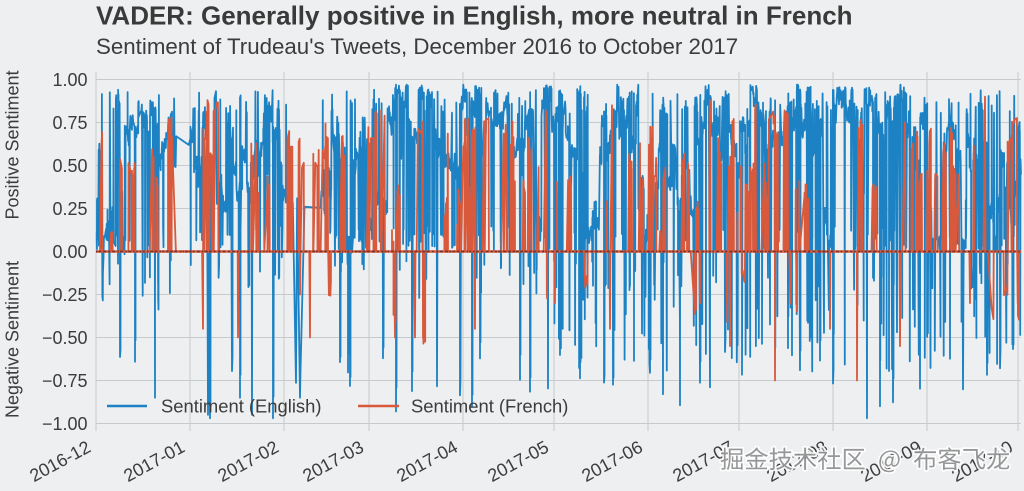 Image resolution: width=1024 pixels, height=491 pixels. What do you see at coordinates (13, 144) in the screenshot?
I see `svg-text: Positive Sentiment` at bounding box center [13, 144].